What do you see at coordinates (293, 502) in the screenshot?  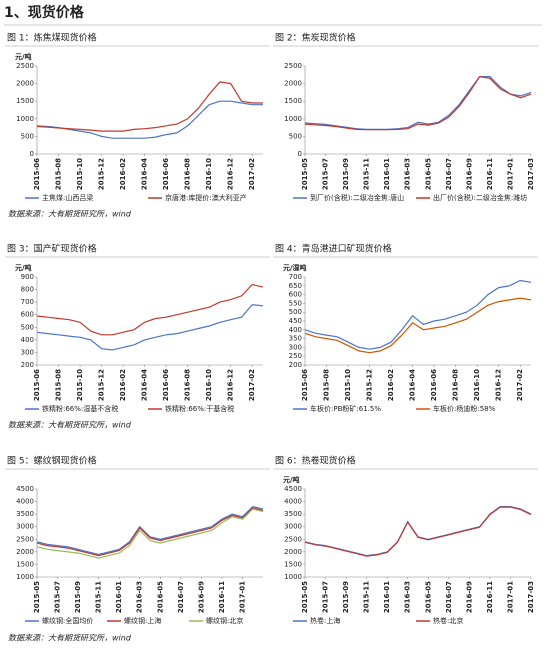 I see `y-tick-label: 4000` at bounding box center [293, 502].